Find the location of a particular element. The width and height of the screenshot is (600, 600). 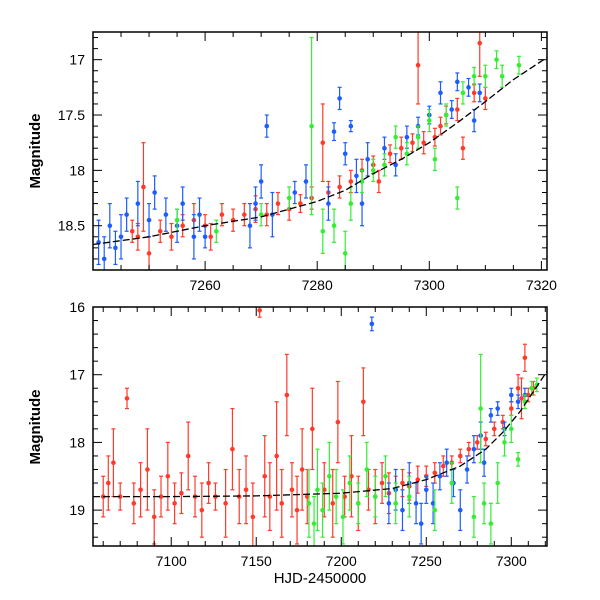

x-tick-label: 7100 is located at coordinates (171, 561).